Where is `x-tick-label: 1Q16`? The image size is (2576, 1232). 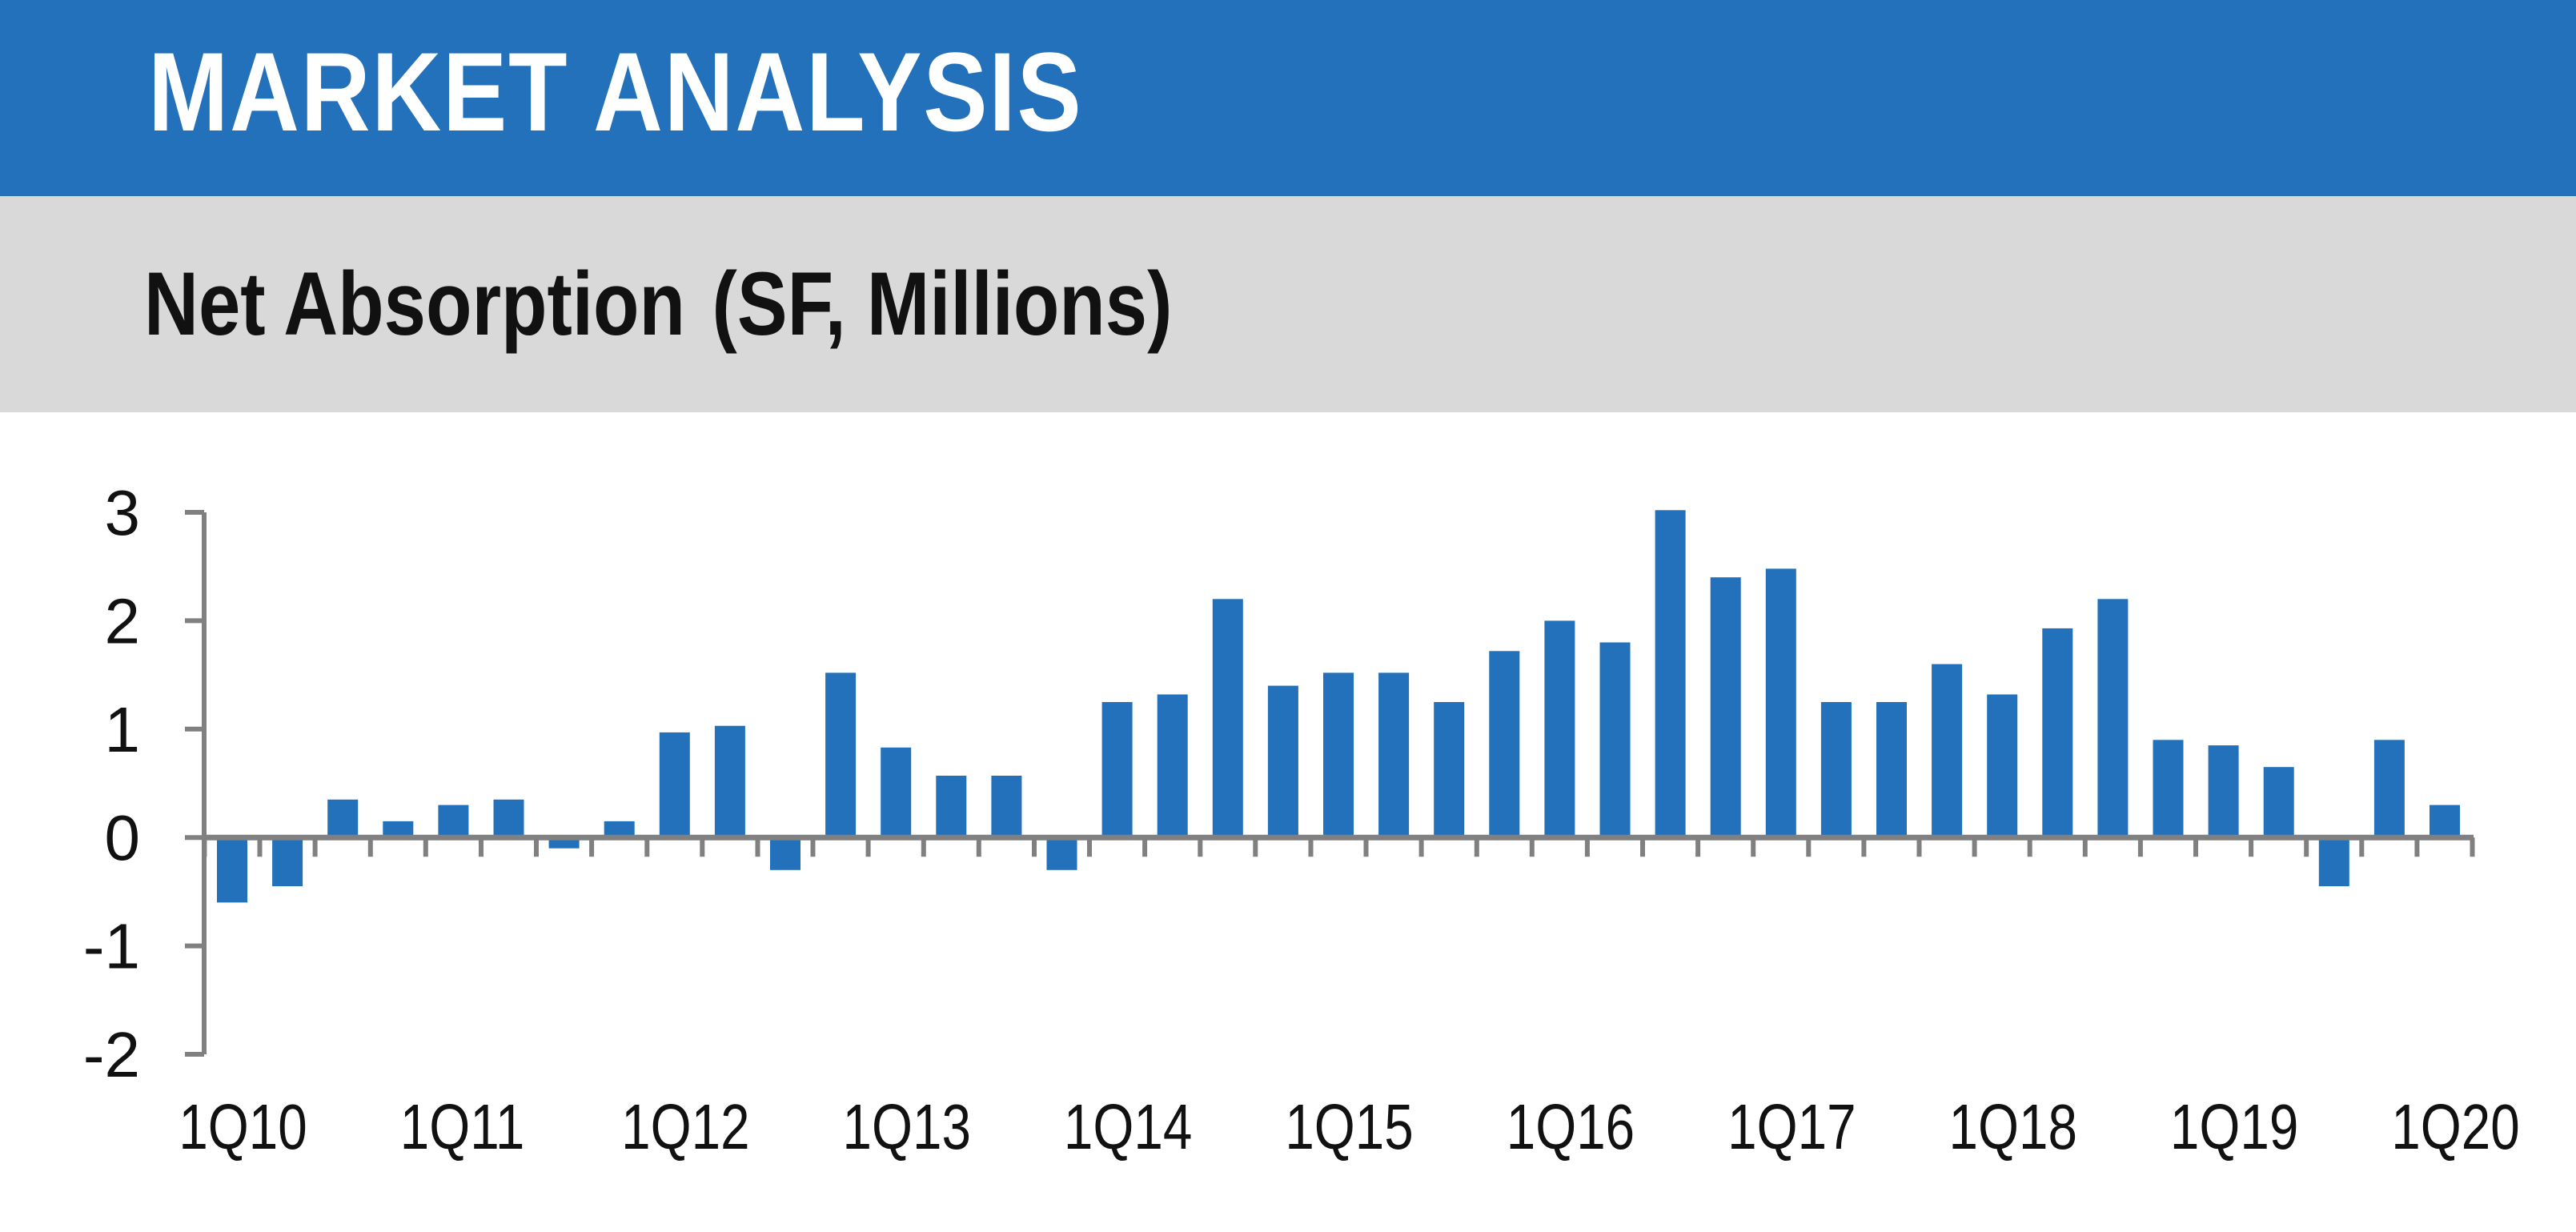
x-tick-label: 1Q16 is located at coordinates (1571, 1127).